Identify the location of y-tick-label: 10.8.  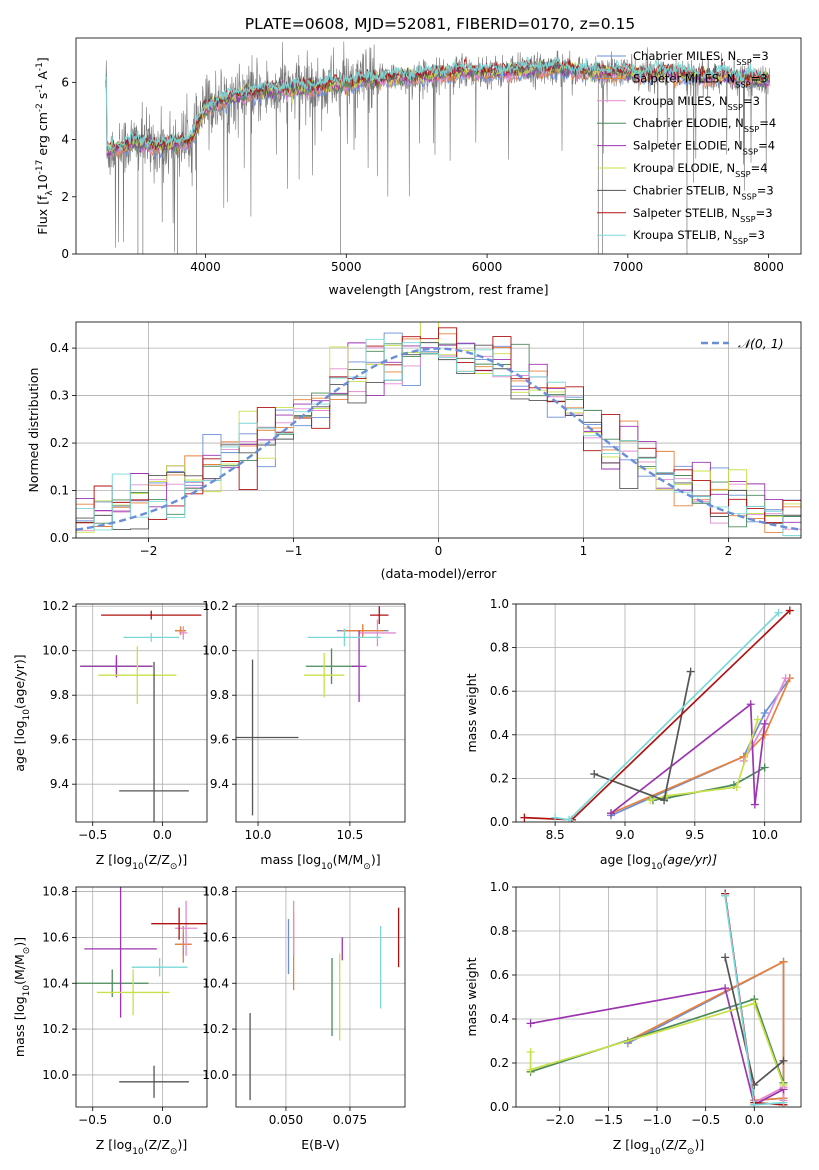
(215, 892).